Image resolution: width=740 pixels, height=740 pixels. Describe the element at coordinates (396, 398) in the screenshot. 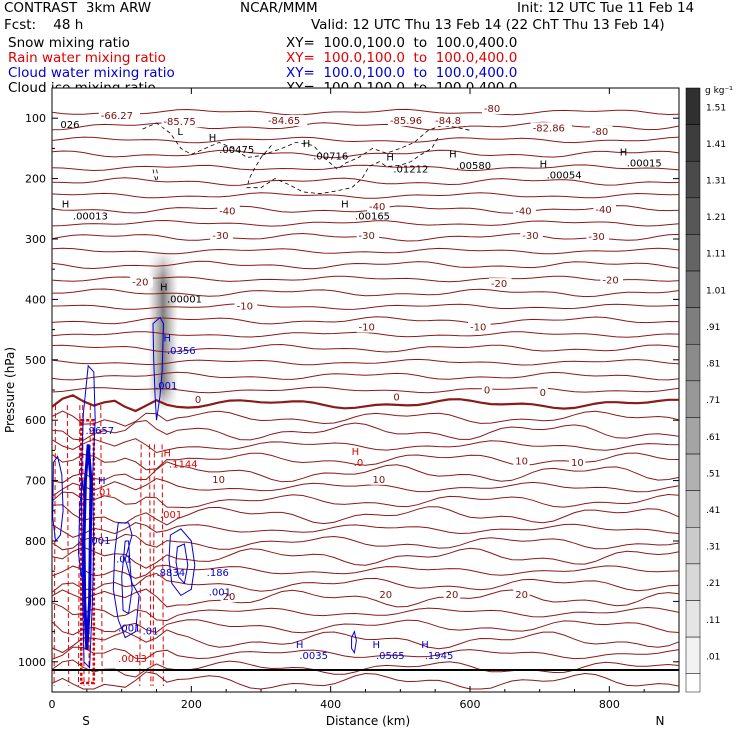

I see `temperature-contour-label: 0` at that location.